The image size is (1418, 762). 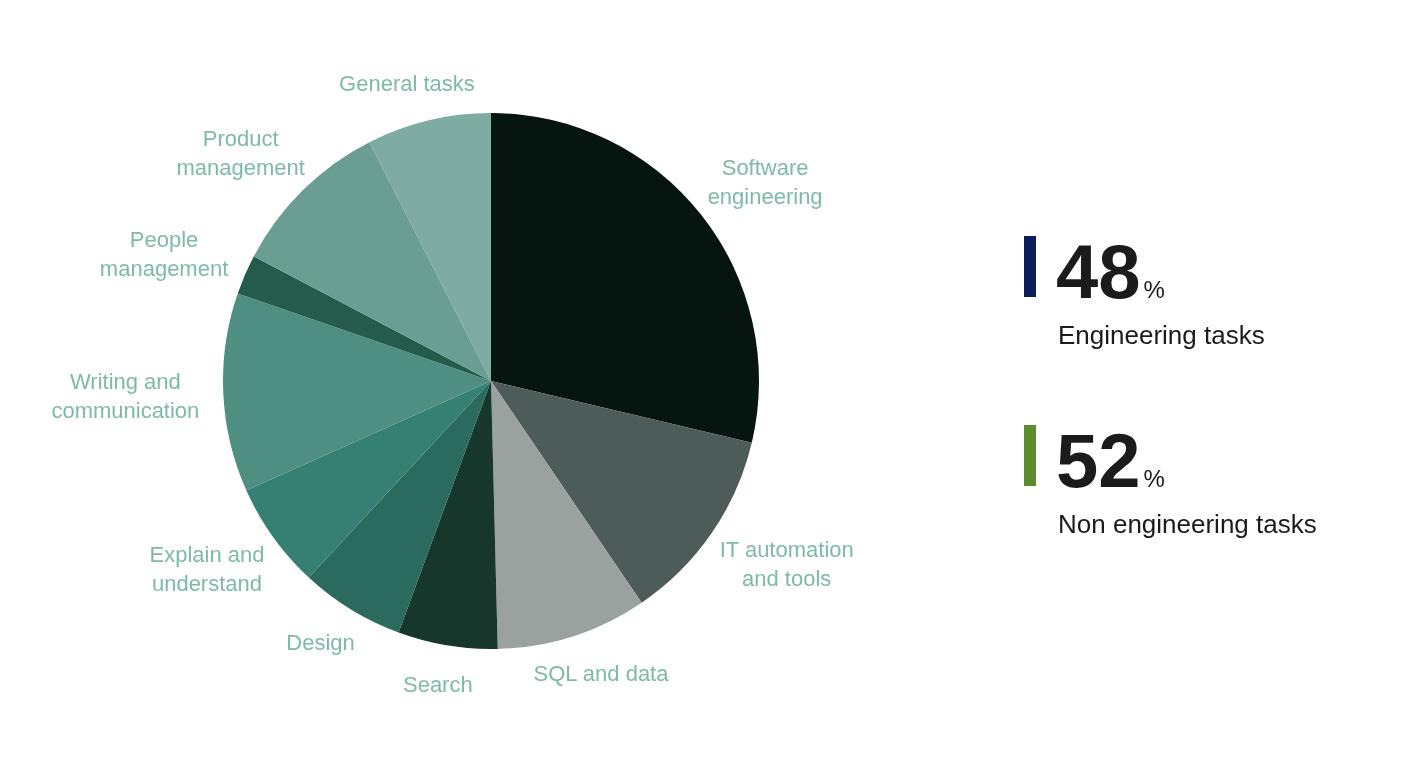 I want to click on slice-label: Design, so click(x=320, y=643).